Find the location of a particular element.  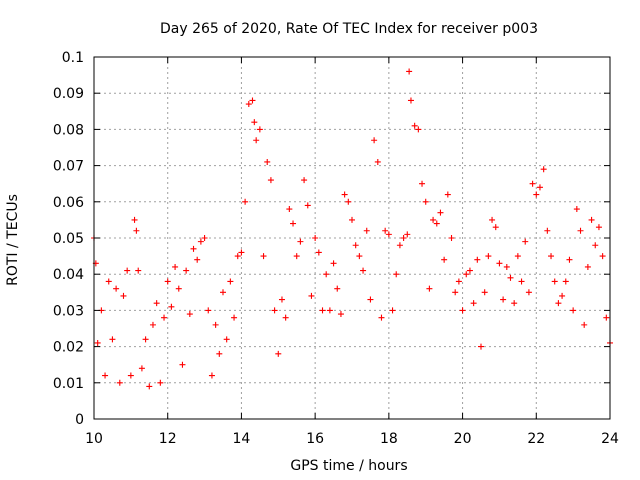

x-tick-label: 20 is located at coordinates (463, 439).